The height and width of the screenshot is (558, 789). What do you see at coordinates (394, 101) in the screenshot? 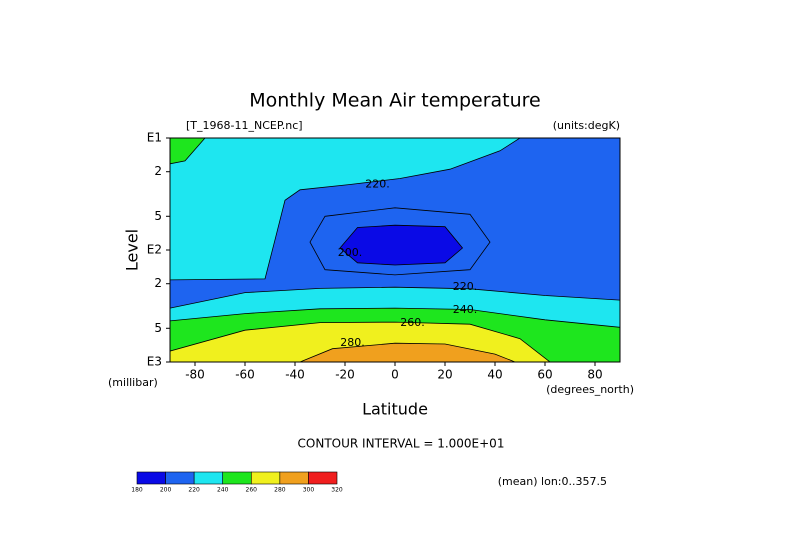
I see `chart-title: Monthly Mean Air temperature` at bounding box center [394, 101].